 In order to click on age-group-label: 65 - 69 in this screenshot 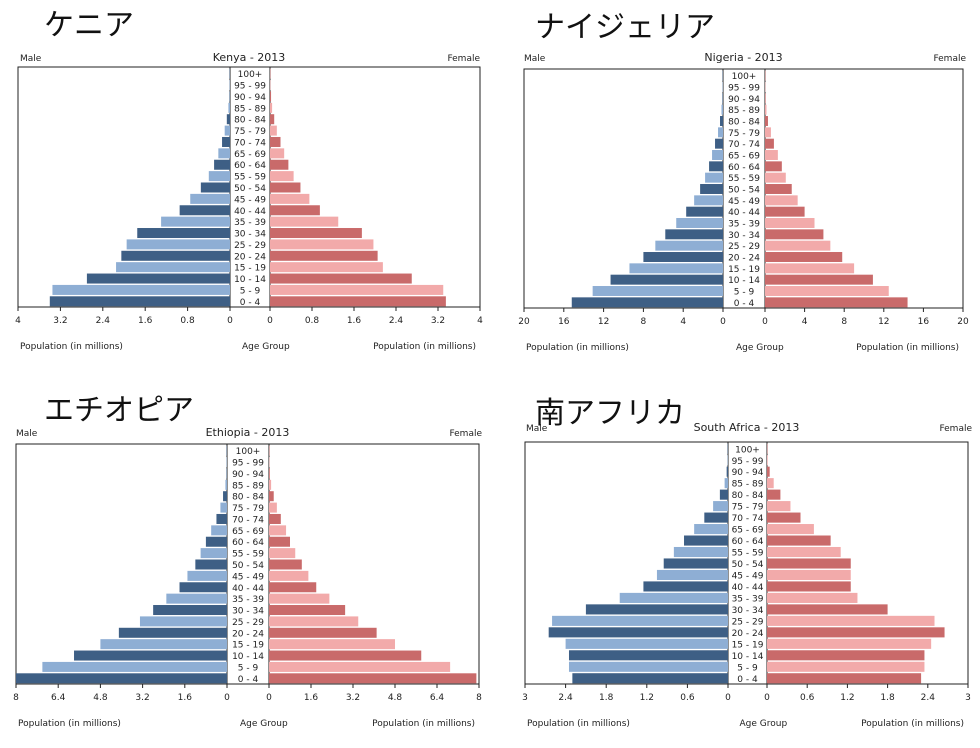, I will do `click(250, 155)`.